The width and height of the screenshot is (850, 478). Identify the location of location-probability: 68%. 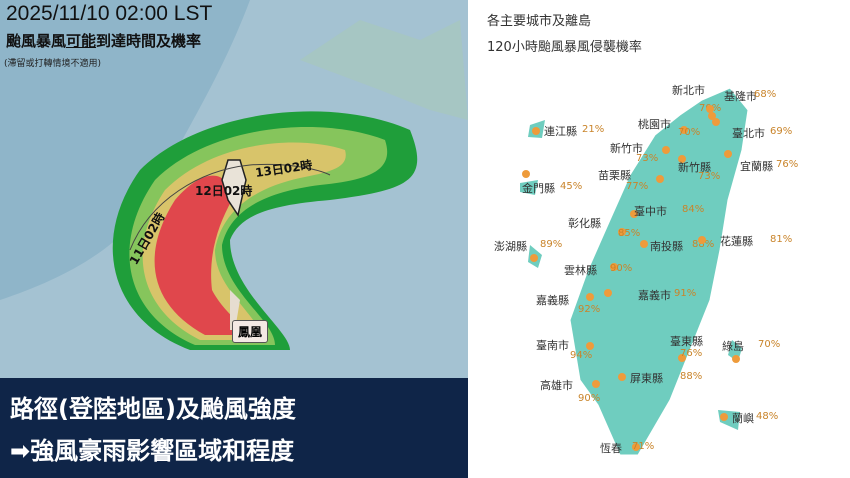
(765, 94).